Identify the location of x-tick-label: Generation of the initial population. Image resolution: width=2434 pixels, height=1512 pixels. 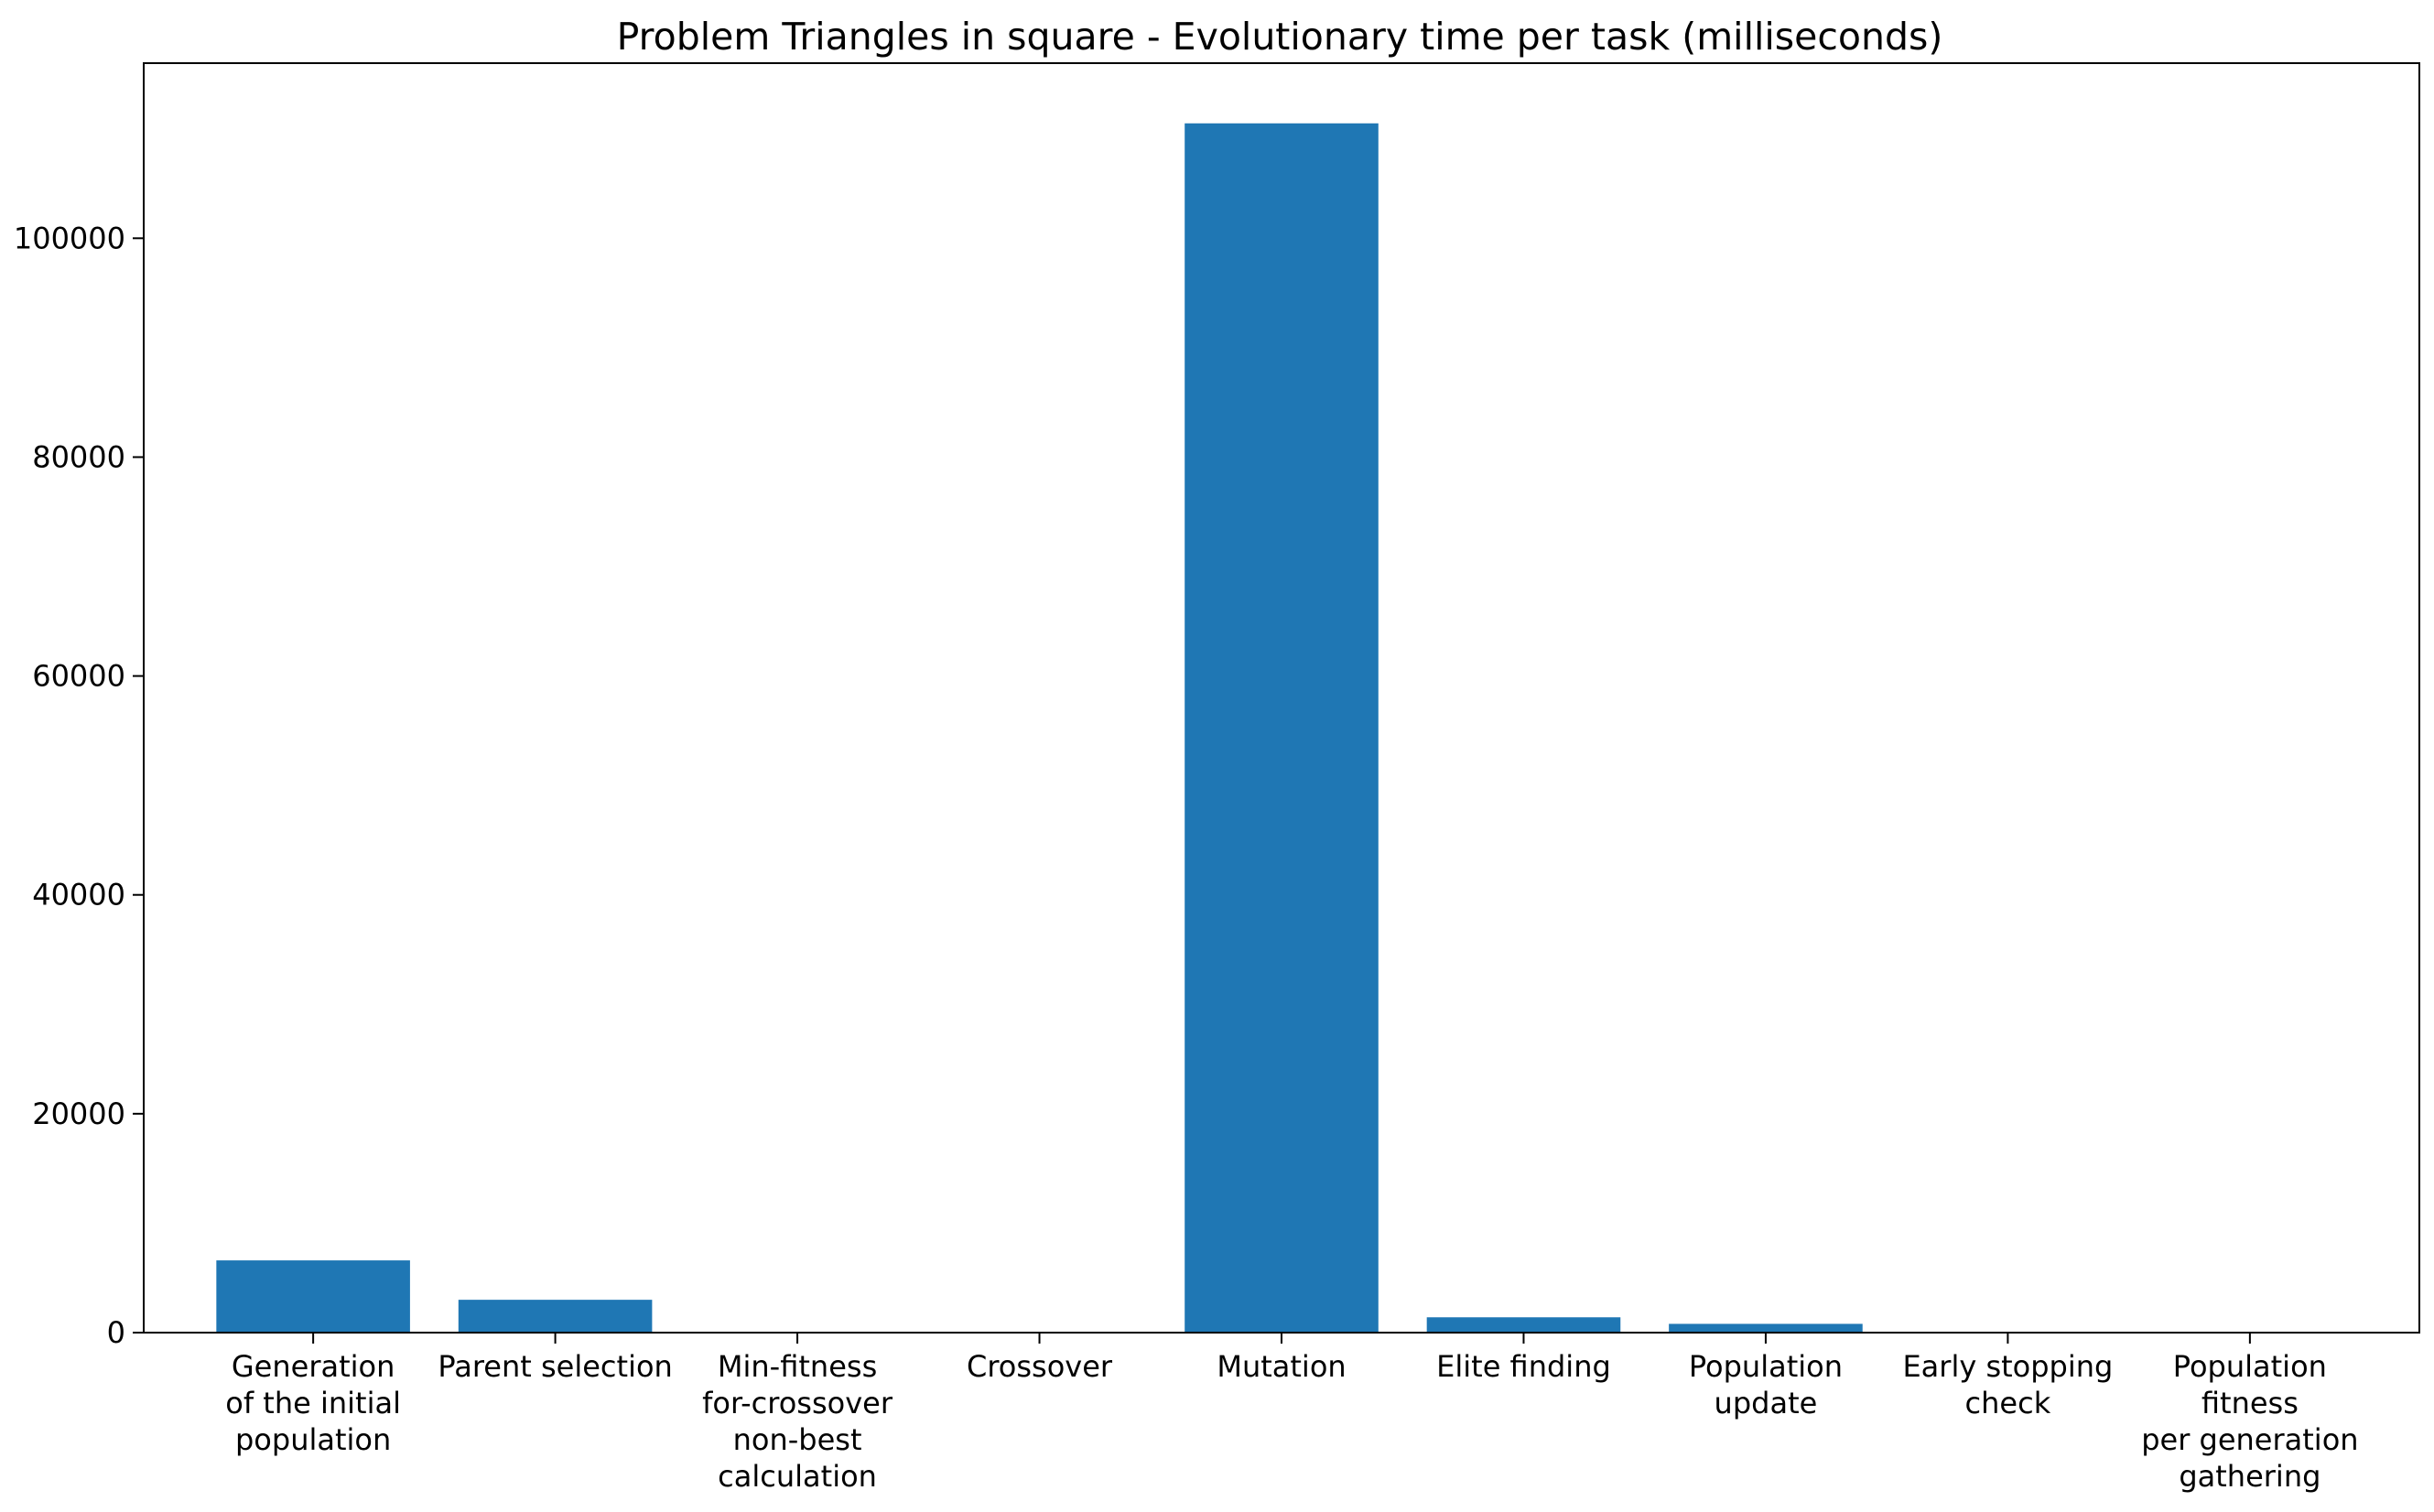
(313, 1403).